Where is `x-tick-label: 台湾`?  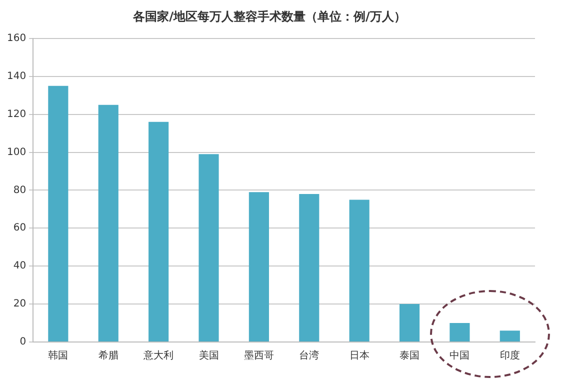
x-tick-label: 台湾 is located at coordinates (309, 356).